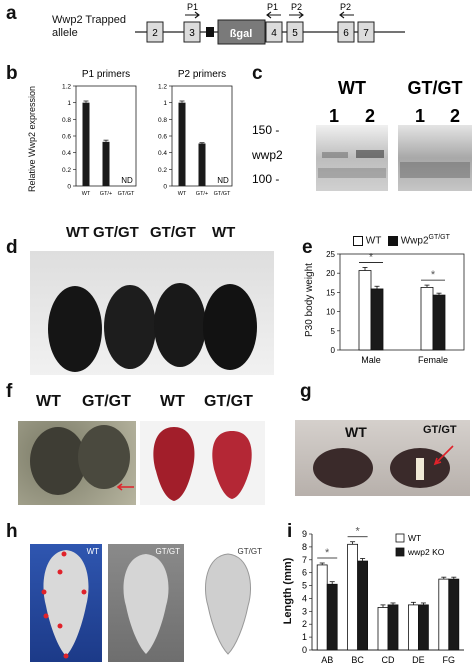 The height and width of the screenshot is (667, 474). I want to click on length-legend-label: WT, so click(414, 538).